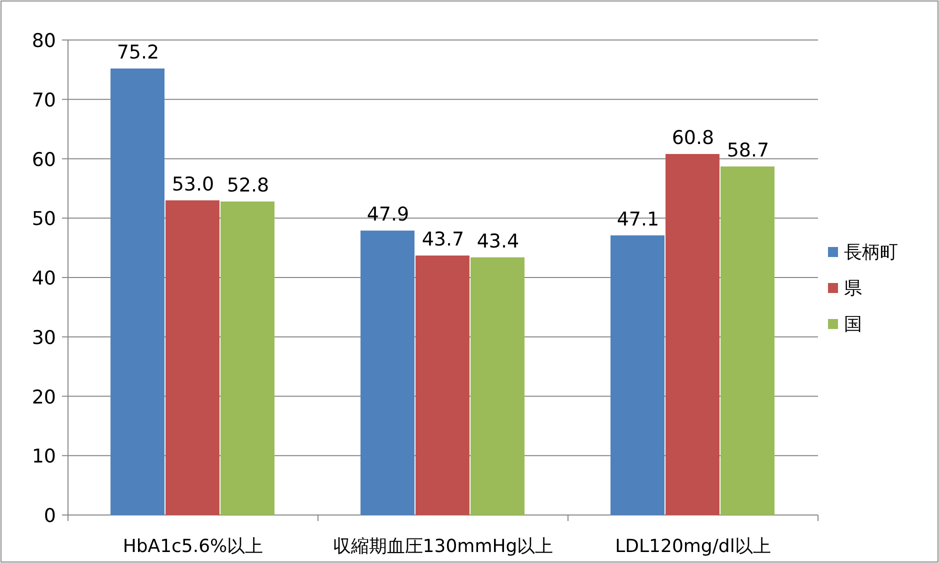 The image size is (939, 563). Describe the element at coordinates (498, 241) in the screenshot. I see `data-label: 43.4` at that location.